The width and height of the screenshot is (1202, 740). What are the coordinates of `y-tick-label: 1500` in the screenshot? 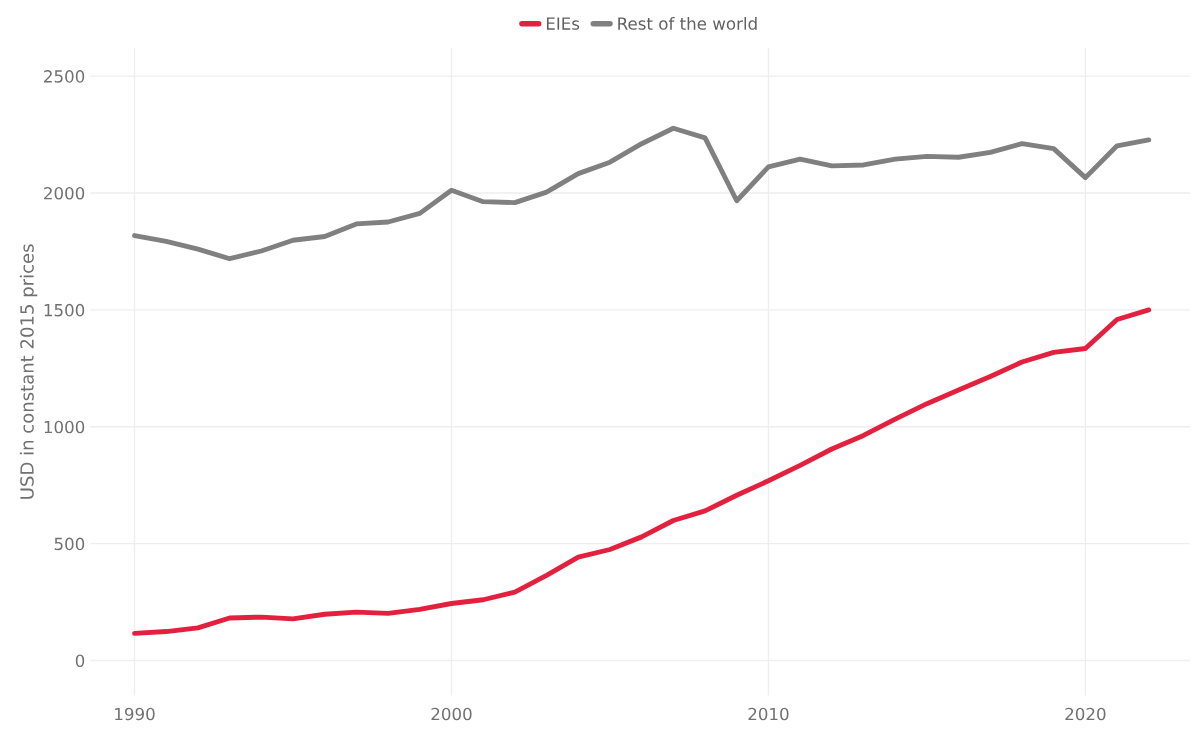 It's located at (64, 310).